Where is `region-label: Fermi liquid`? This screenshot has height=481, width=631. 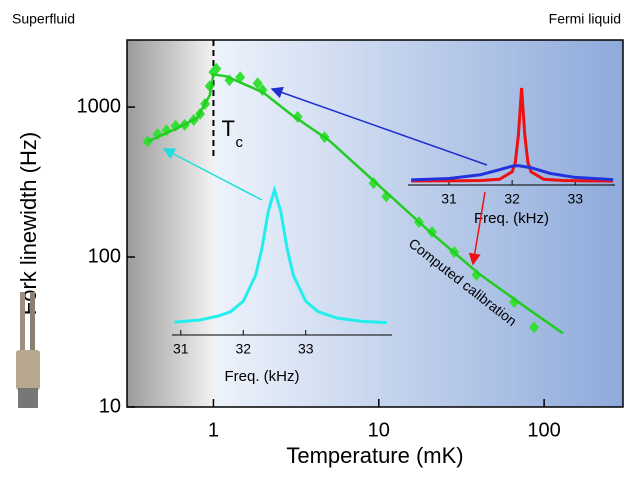 region-label: Fermi liquid is located at coordinates (585, 19).